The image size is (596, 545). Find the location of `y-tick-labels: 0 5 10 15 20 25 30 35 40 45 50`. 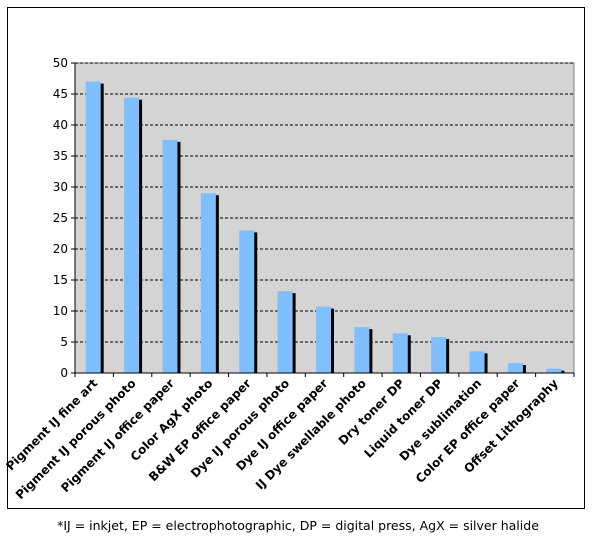

y-tick-labels: 0 5 10 15 20 25 30 35 40 45 50 is located at coordinates (60, 218).